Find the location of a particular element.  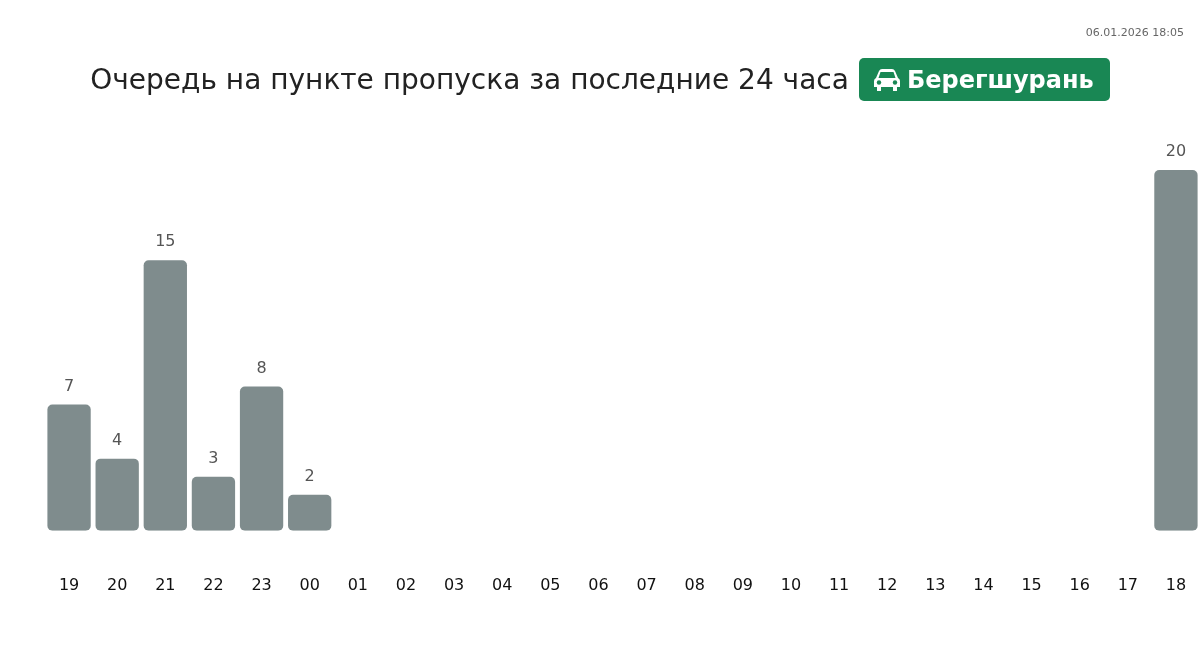

x-tick-label: 23 is located at coordinates (261, 584).